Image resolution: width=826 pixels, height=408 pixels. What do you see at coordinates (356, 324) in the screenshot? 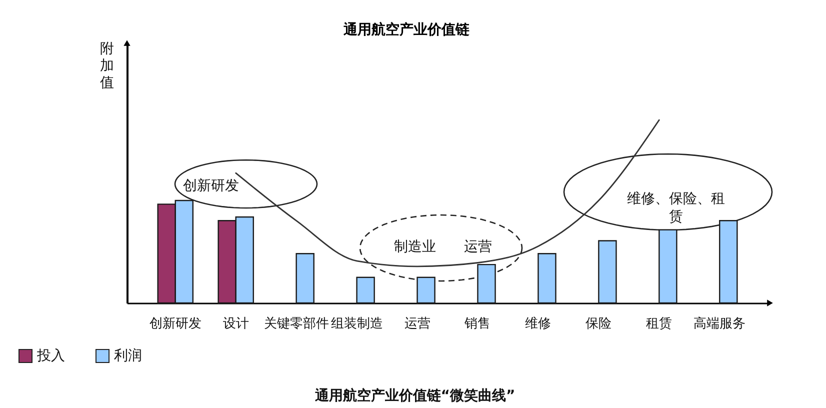
I see `x-tick-label: 组装制造` at bounding box center [356, 324].